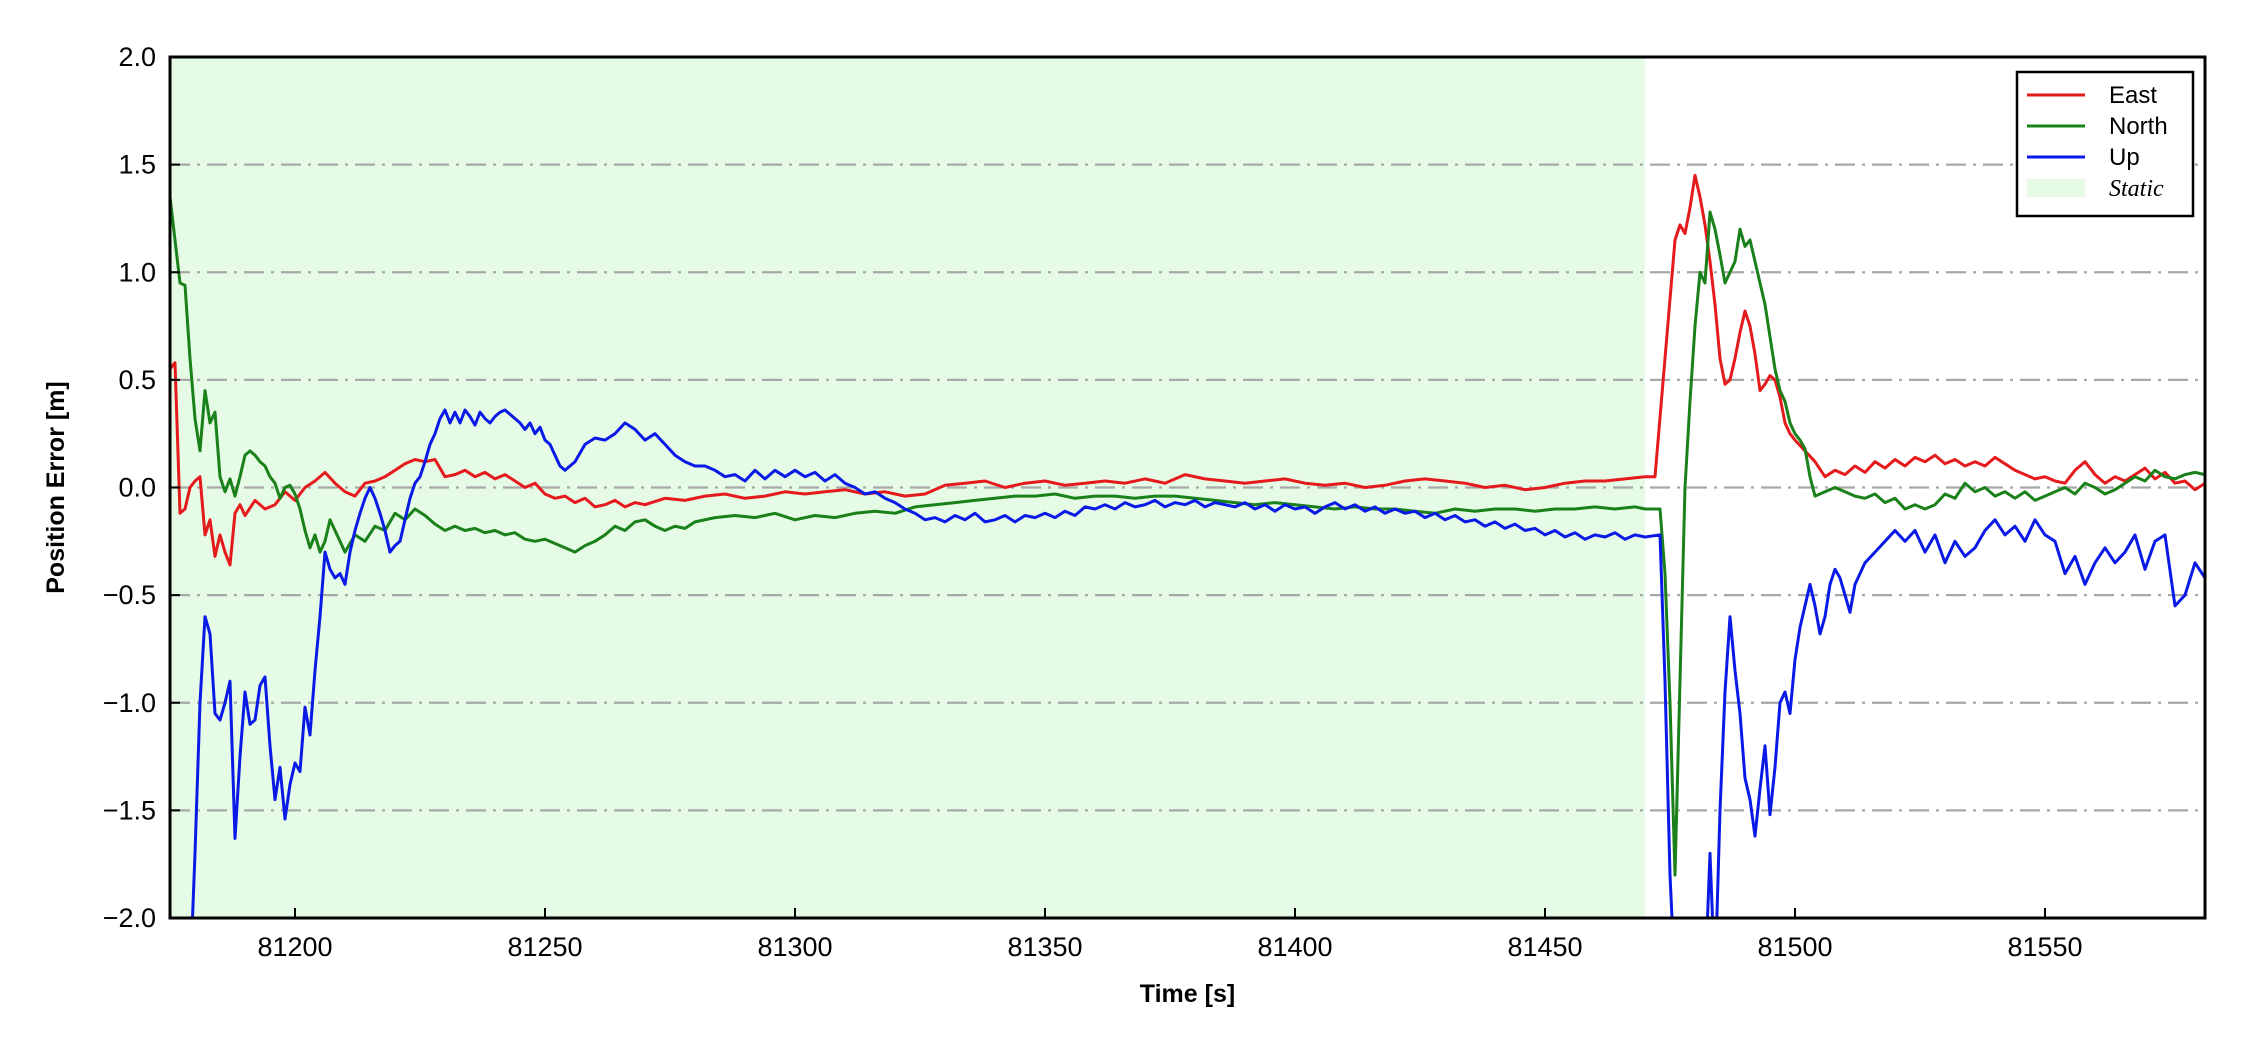 The height and width of the screenshot is (1050, 2250). Describe the element at coordinates (137, 488) in the screenshot. I see `y-tick-label: 0.0` at that location.